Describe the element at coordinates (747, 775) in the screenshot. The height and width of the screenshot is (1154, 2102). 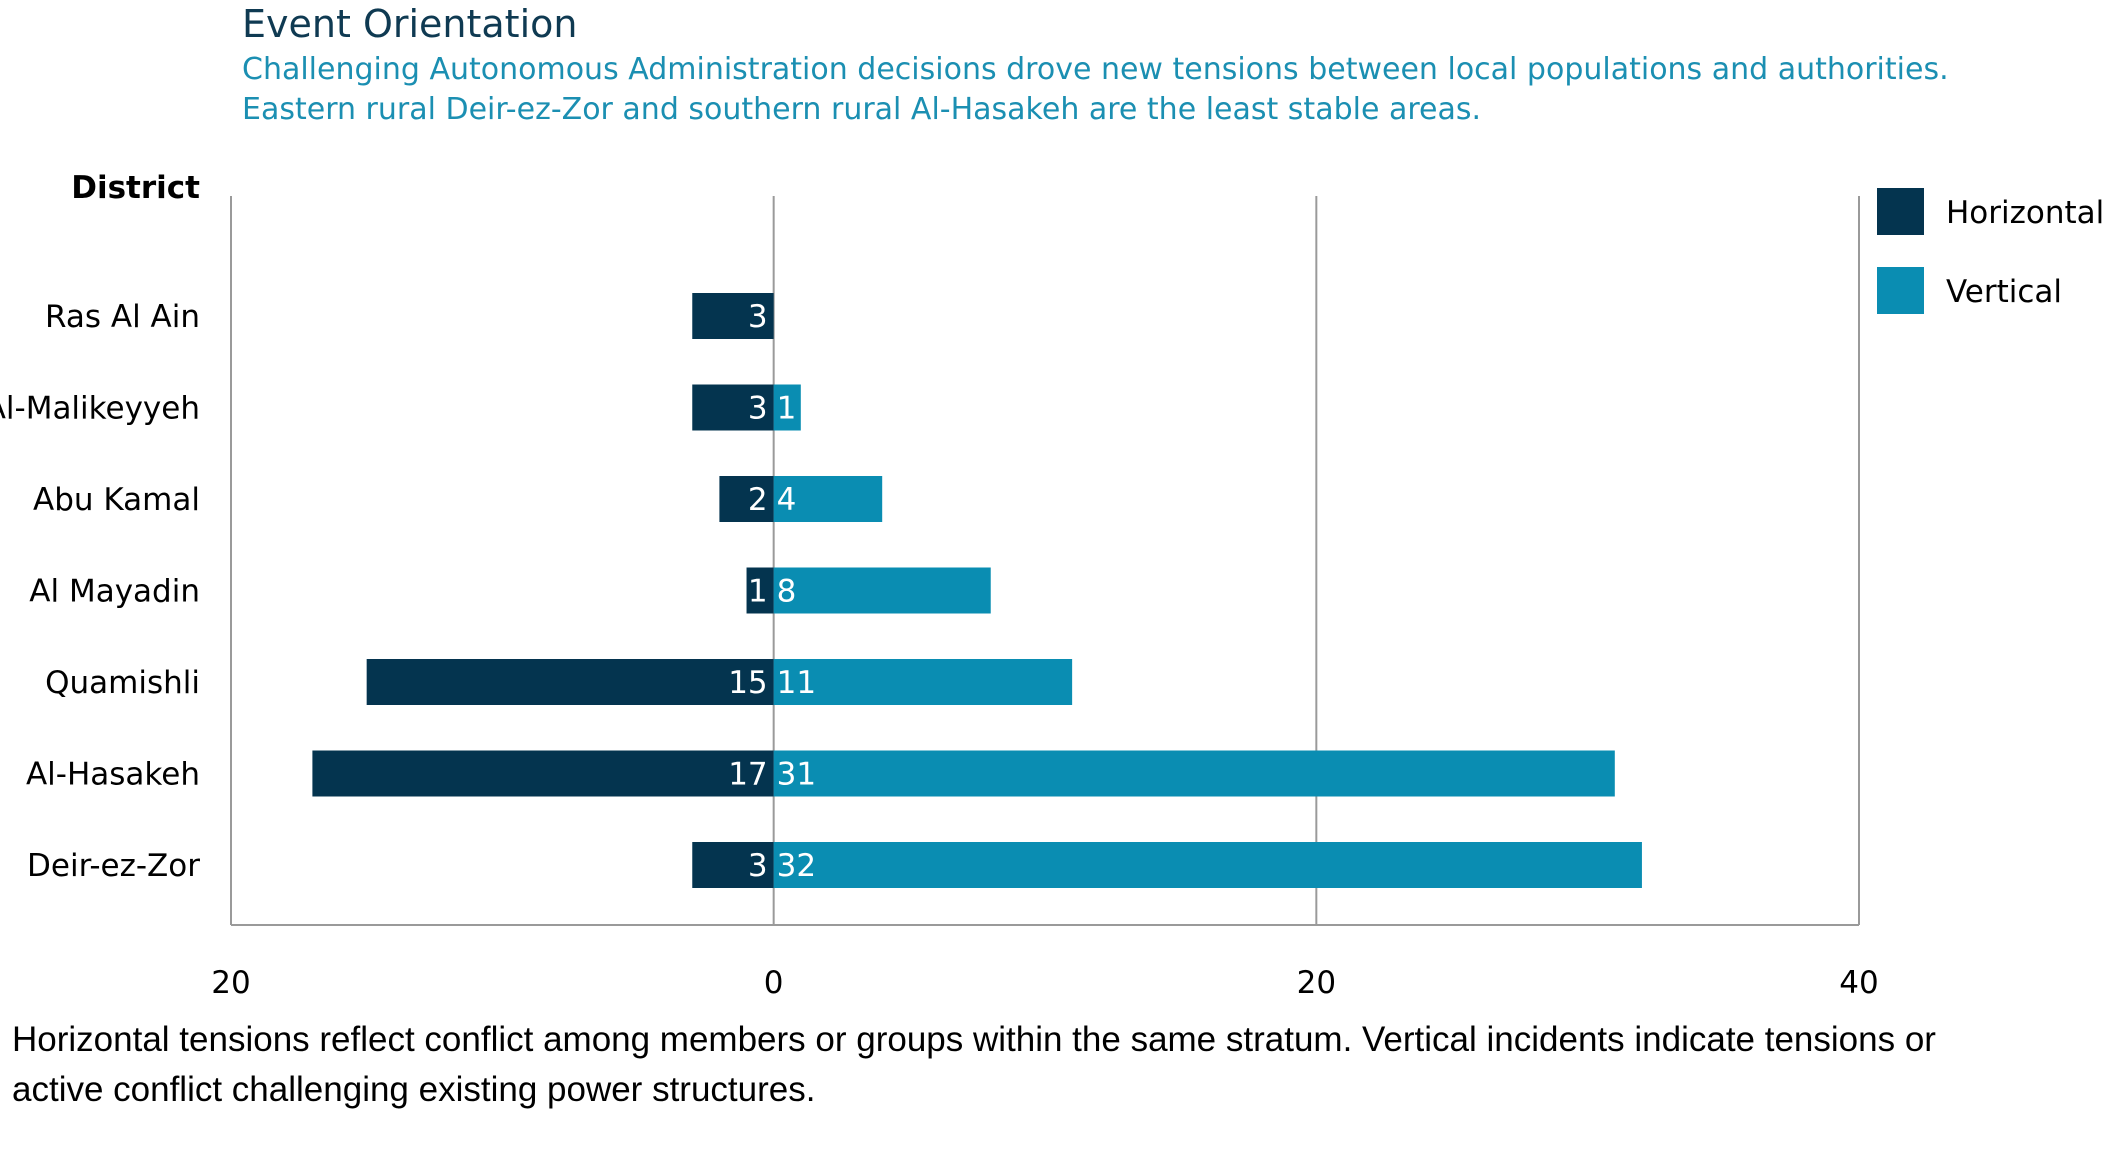
I see `data-label-horizontal: 17` at that location.